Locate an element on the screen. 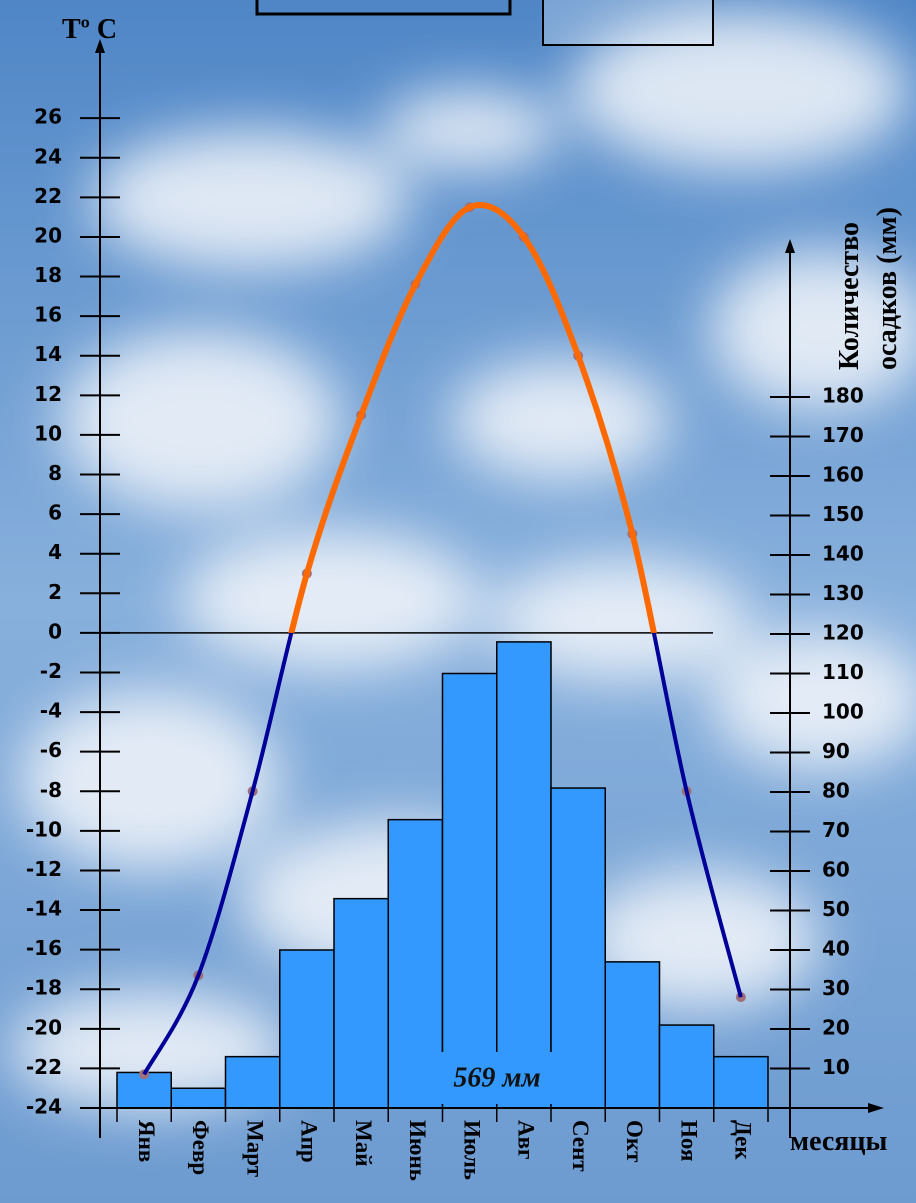  x-tick-label: Июнь is located at coordinates (417, 1150).